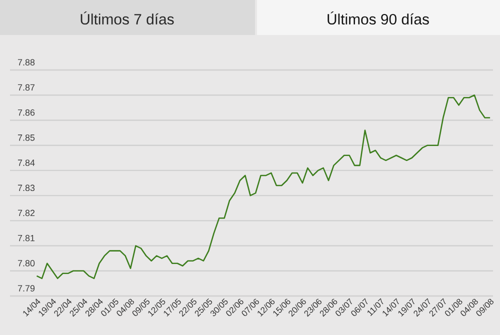 This screenshot has height=335, width=500. What do you see at coordinates (26, 263) in the screenshot?
I see `y-tick-label: 7.80` at bounding box center [26, 263].